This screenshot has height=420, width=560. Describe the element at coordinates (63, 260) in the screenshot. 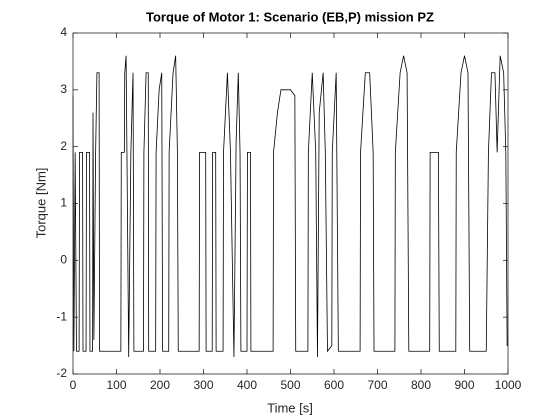

I see `y-tick-label: 0` at that location.